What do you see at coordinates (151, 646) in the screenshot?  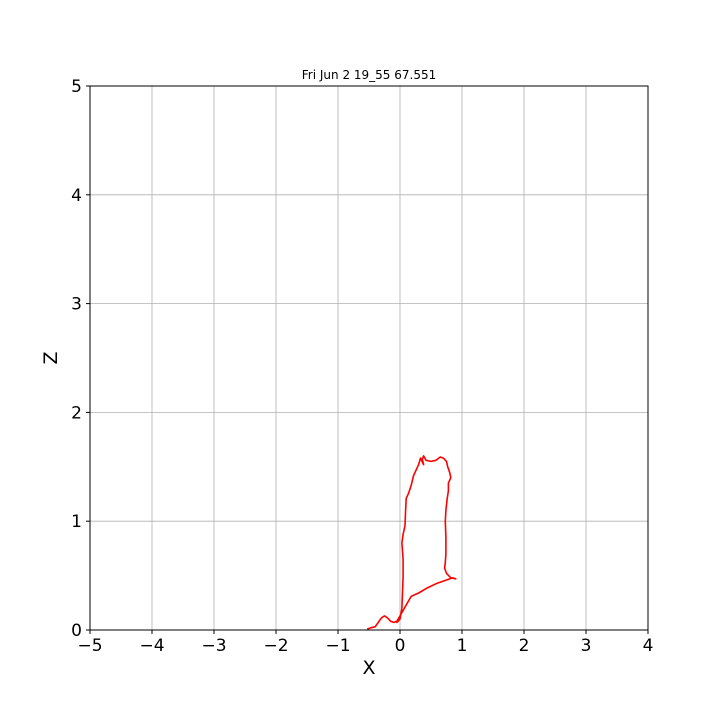 I see `x-tick-label: −4` at bounding box center [151, 646].